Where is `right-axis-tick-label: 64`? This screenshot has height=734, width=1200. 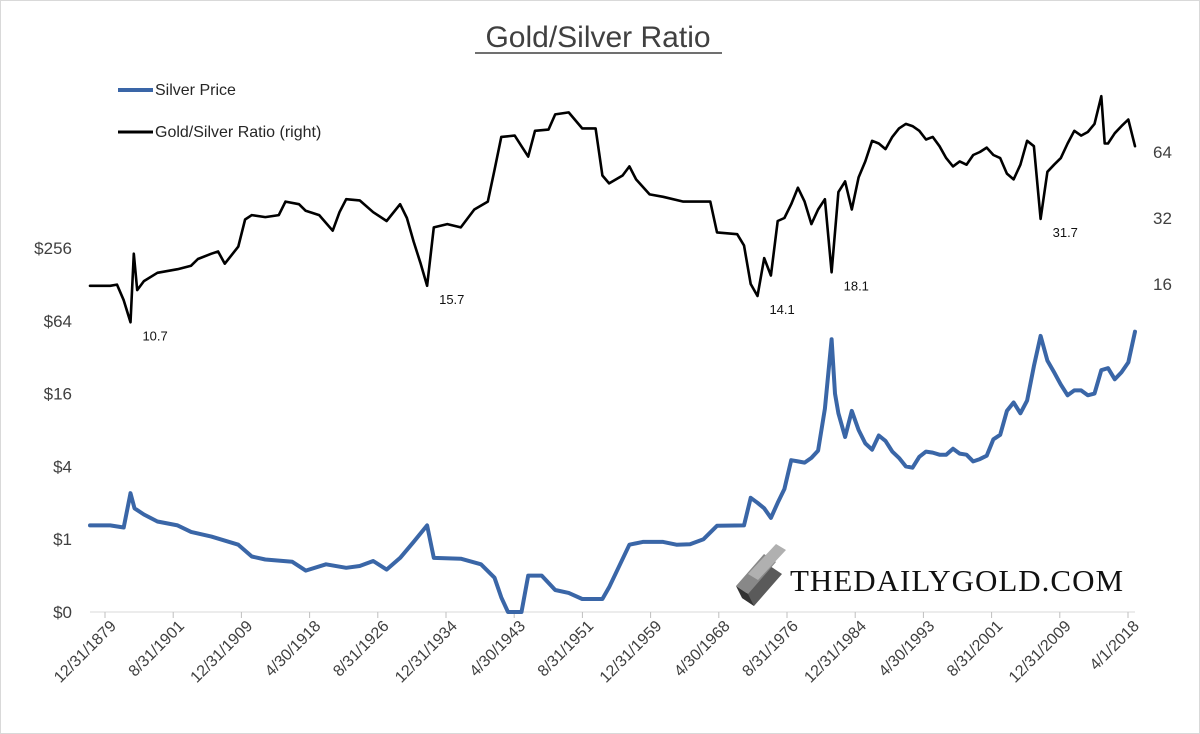
right-axis-tick-label: 64 is located at coordinates (1162, 152).